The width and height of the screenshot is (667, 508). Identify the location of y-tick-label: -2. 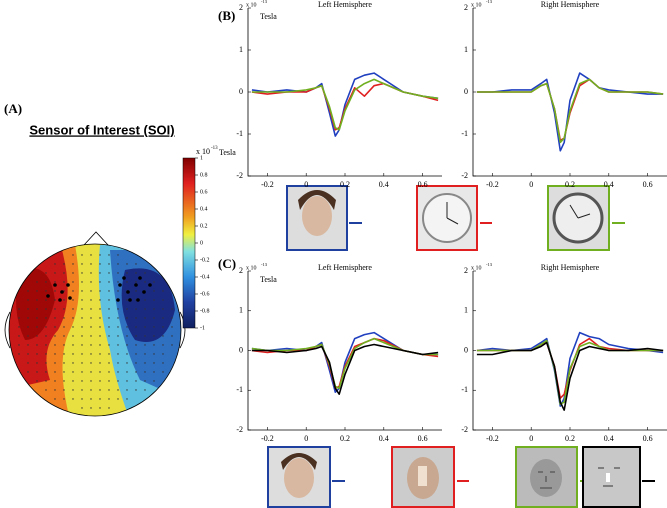
(464, 429).